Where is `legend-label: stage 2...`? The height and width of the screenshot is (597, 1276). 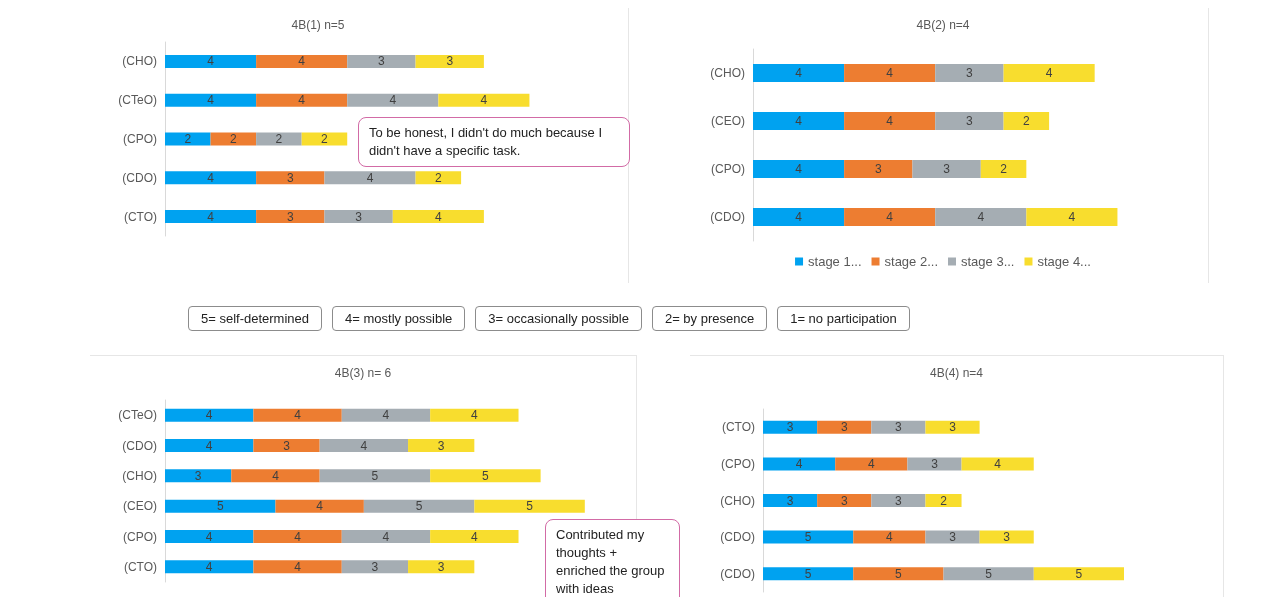 legend-label: stage 2... is located at coordinates (911, 261).